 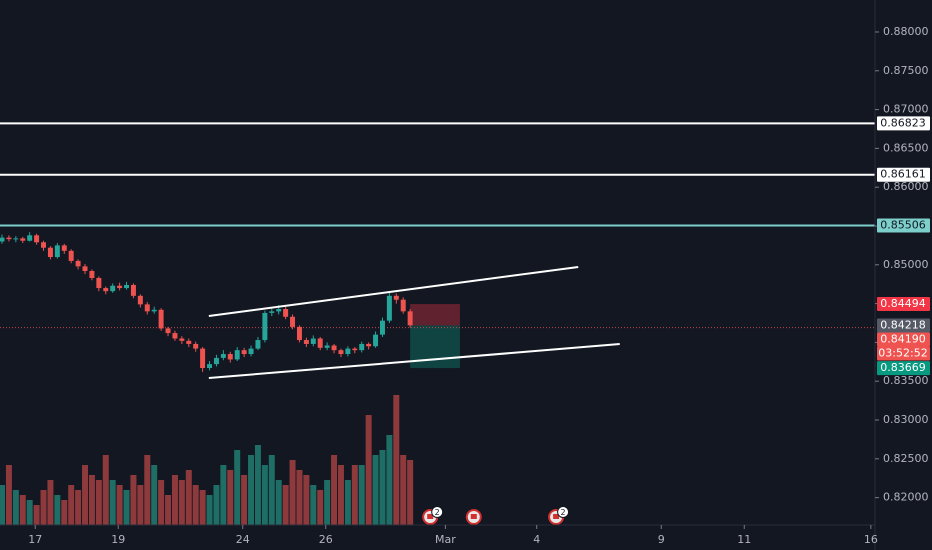 I want to click on x-tick-label: 17, so click(x=35, y=539).